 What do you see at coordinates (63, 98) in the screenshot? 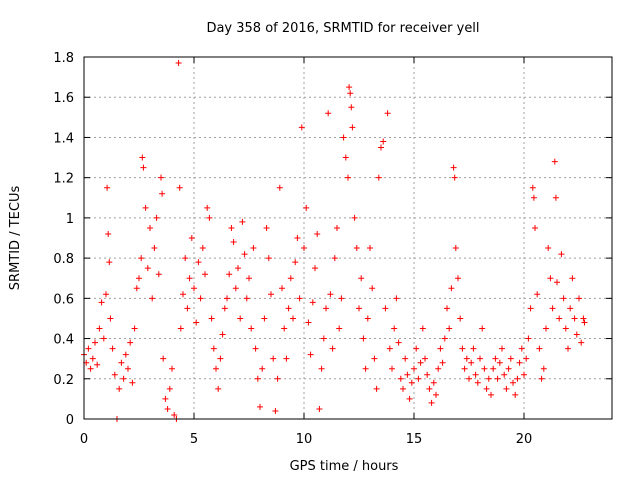
I see `y-tick-label: 1.6` at bounding box center [63, 98].